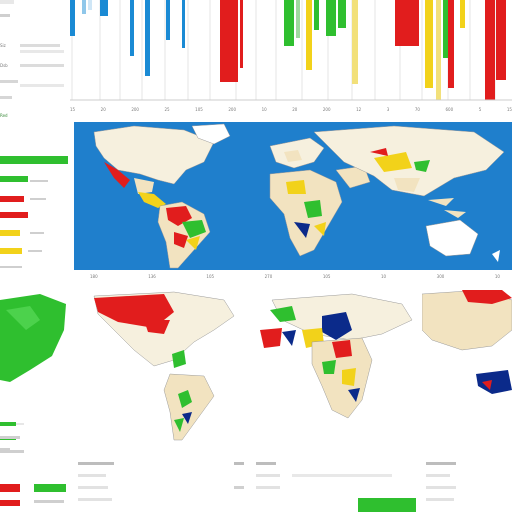 This screenshot has width=512, height=516. What do you see at coordinates (449, 109) in the screenshot?
I see `tick-label: 600` at bounding box center [449, 109].